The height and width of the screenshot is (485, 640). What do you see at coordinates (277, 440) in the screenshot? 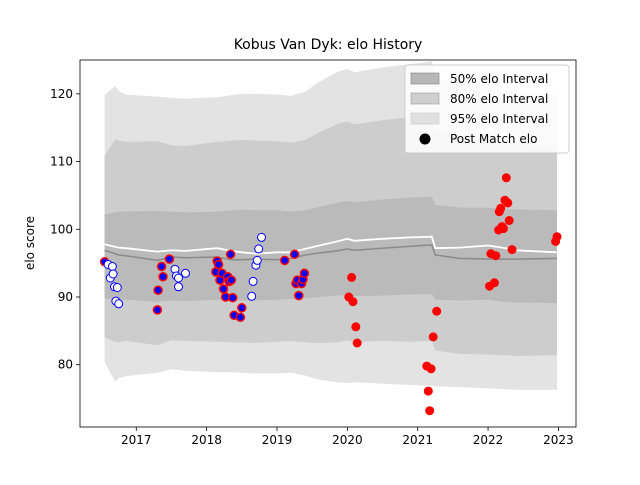
I see `x-tick-label: 2019` at bounding box center [277, 440].